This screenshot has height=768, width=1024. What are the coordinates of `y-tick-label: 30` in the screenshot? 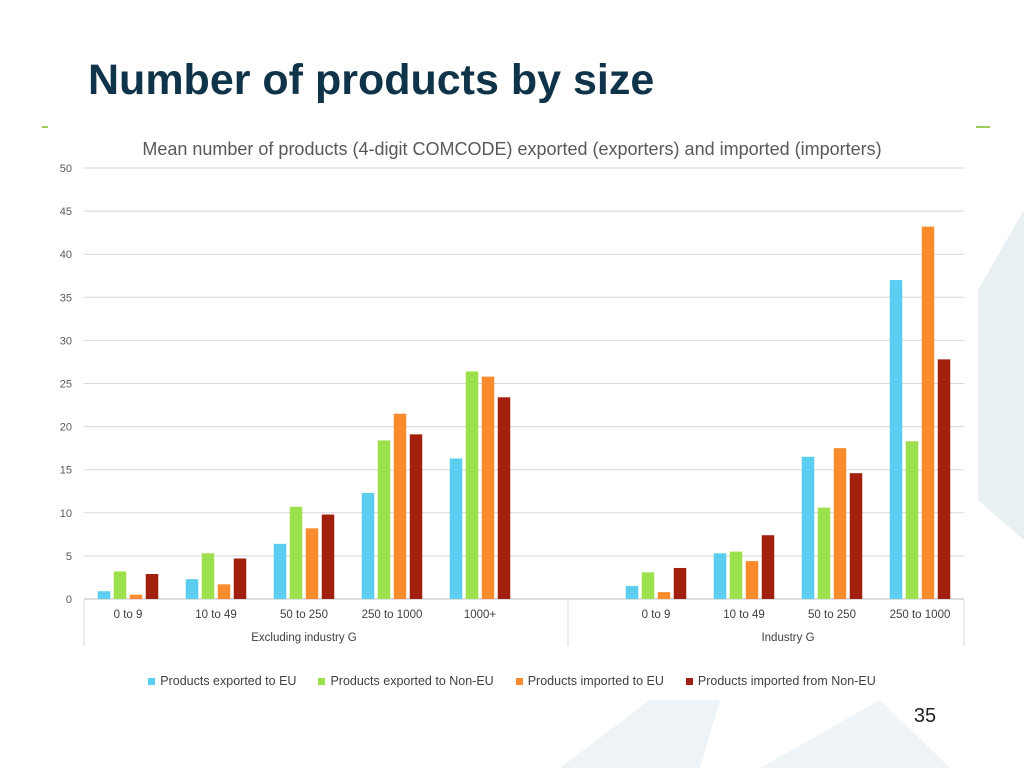 It's located at (66, 341).